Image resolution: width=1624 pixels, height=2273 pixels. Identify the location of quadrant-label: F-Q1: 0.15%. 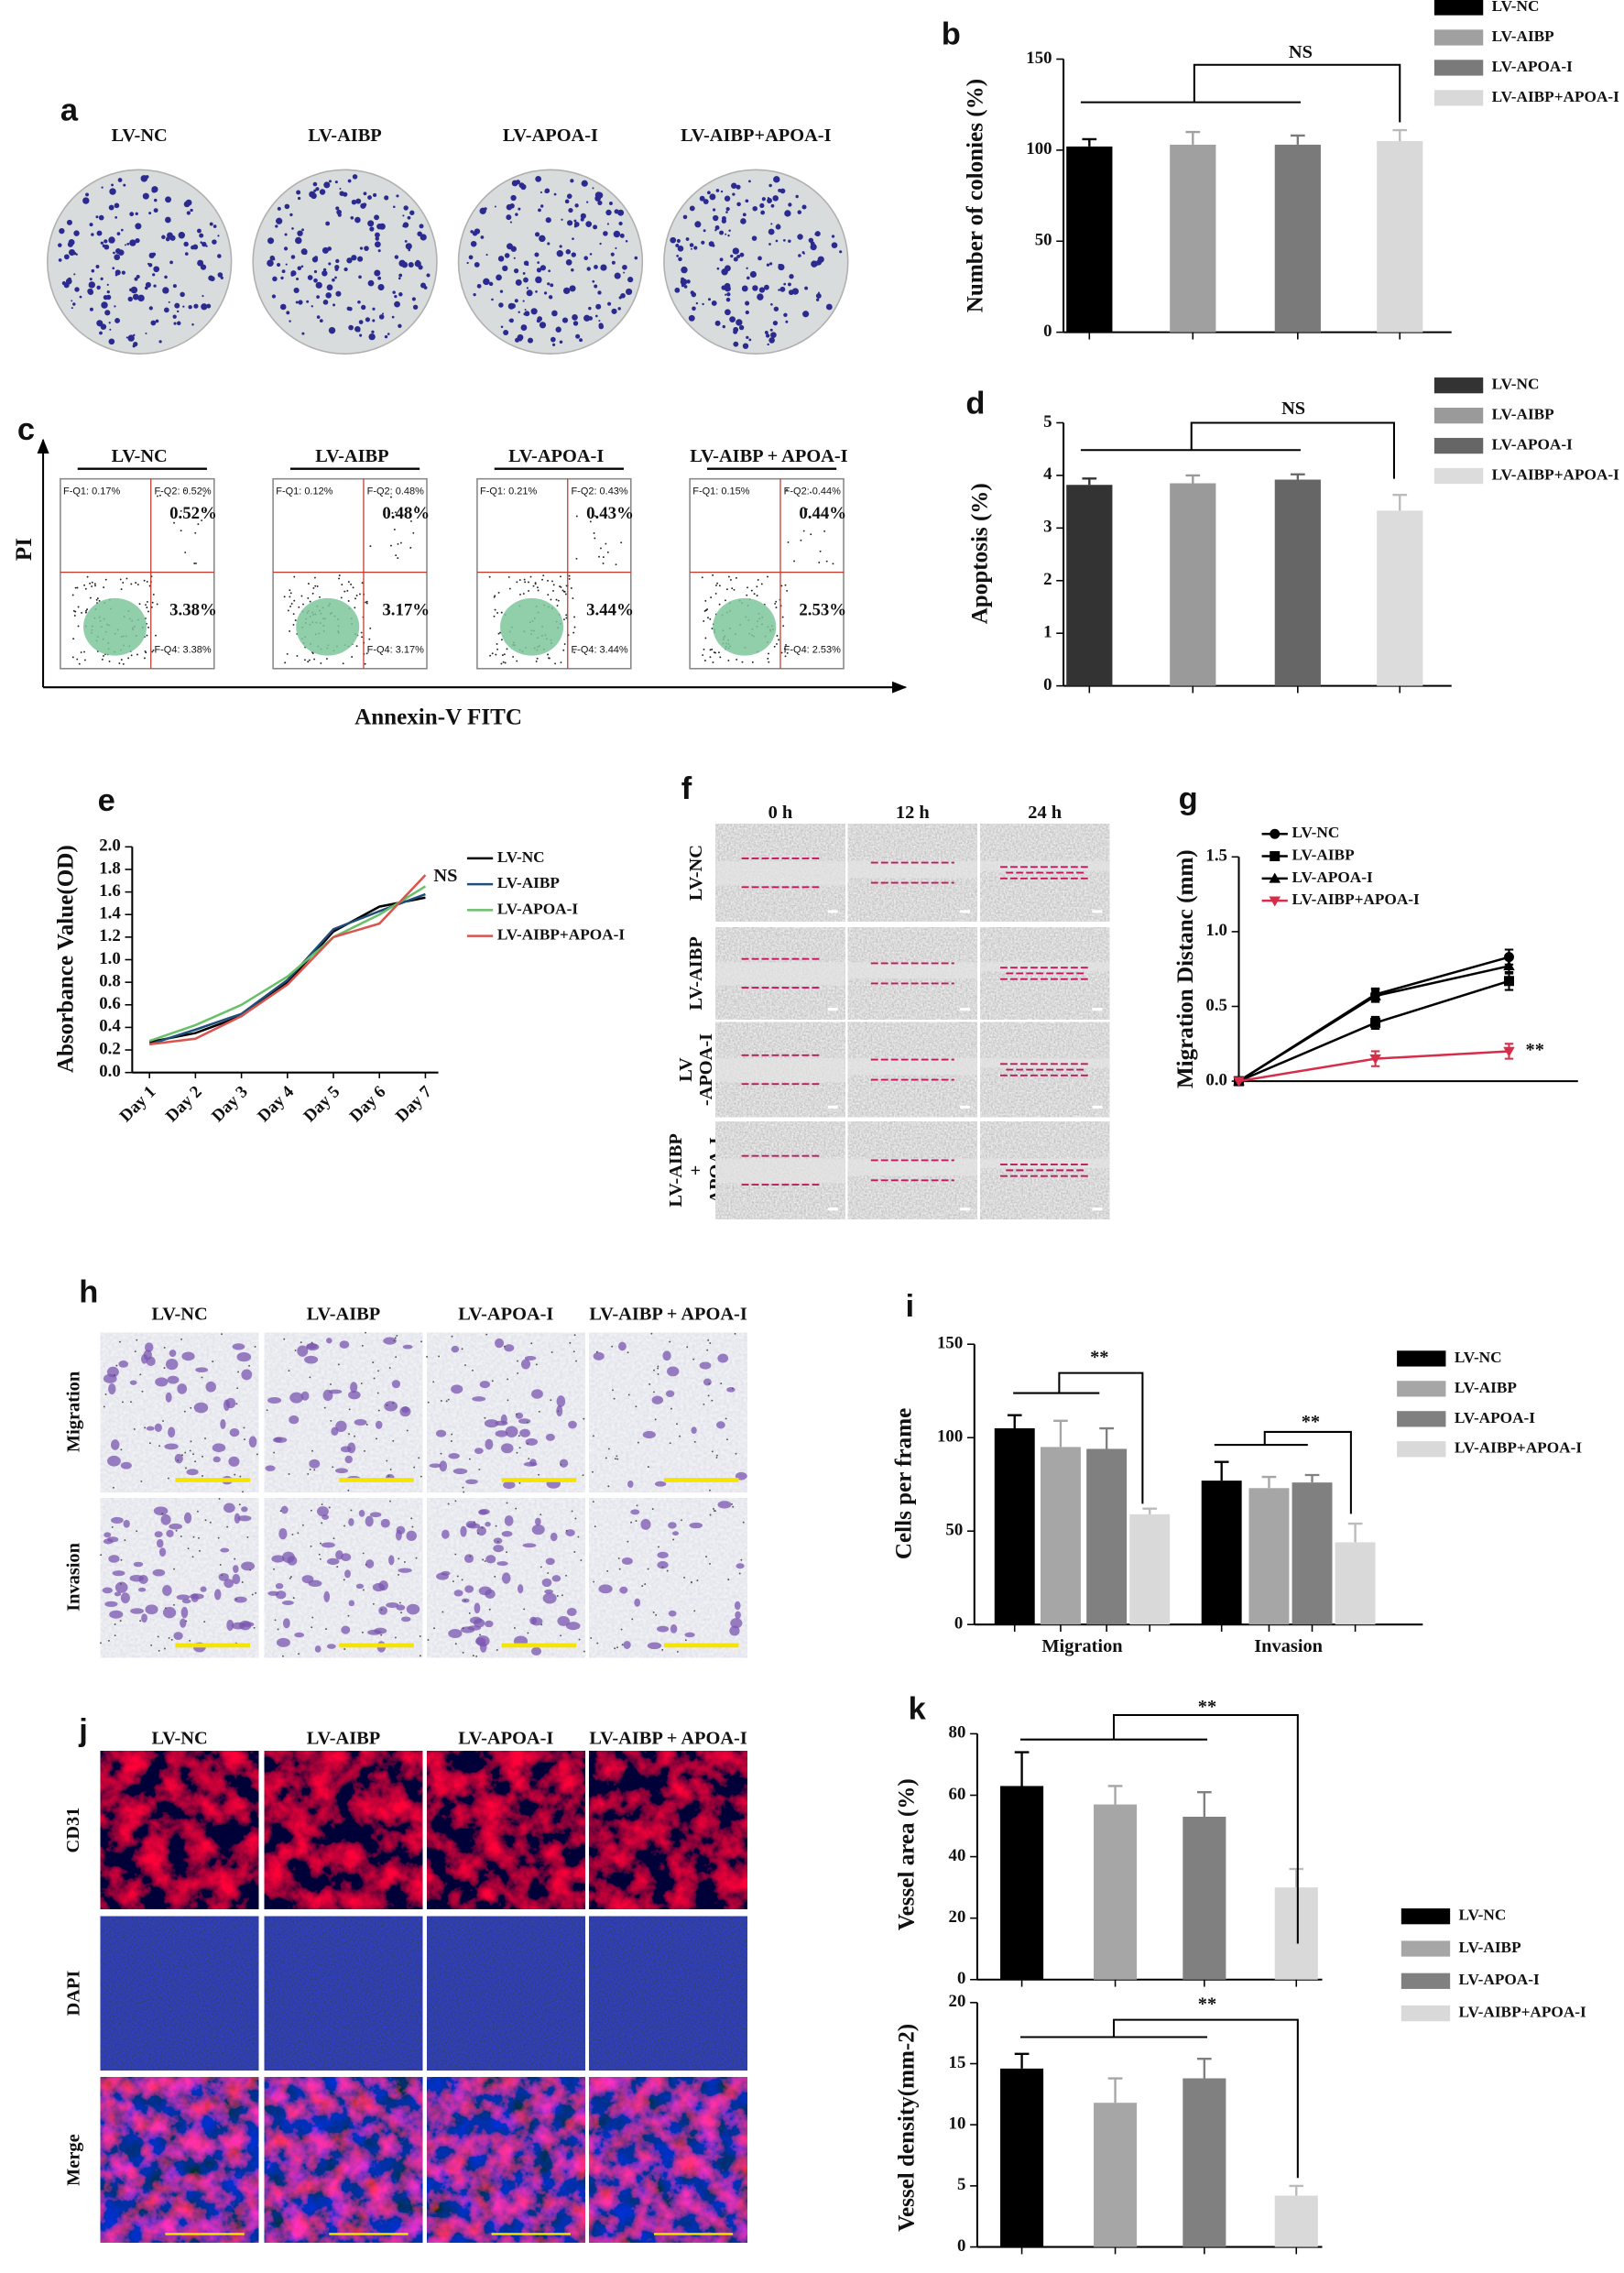
(720, 491).